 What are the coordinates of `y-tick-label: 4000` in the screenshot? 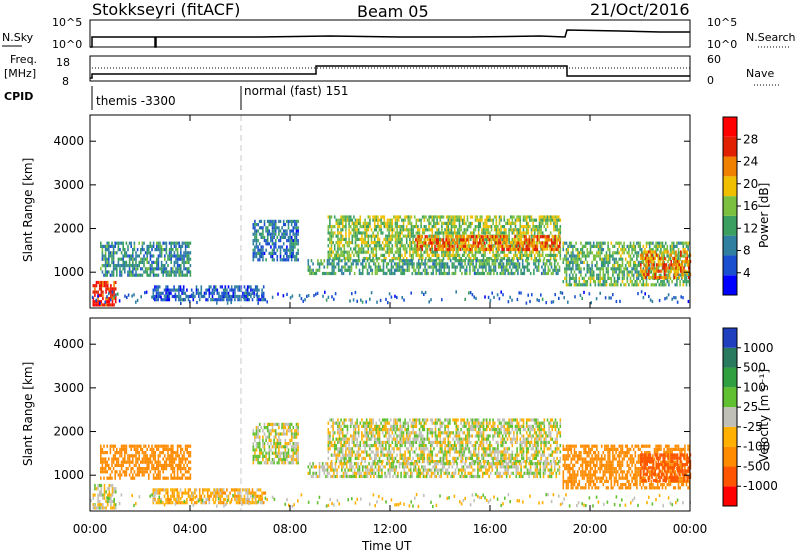 It's located at (68, 141).